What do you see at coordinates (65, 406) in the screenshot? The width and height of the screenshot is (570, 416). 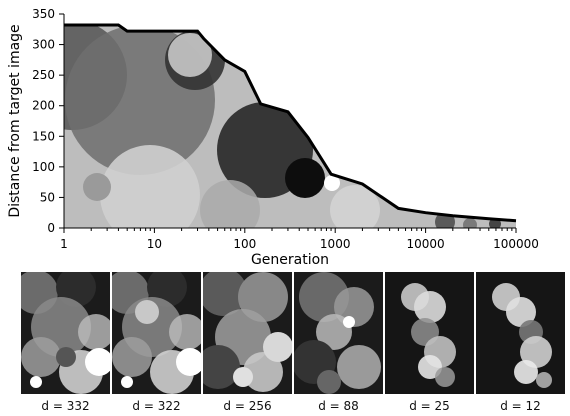 I see `thumbnail-1-label: d = 332` at bounding box center [65, 406].